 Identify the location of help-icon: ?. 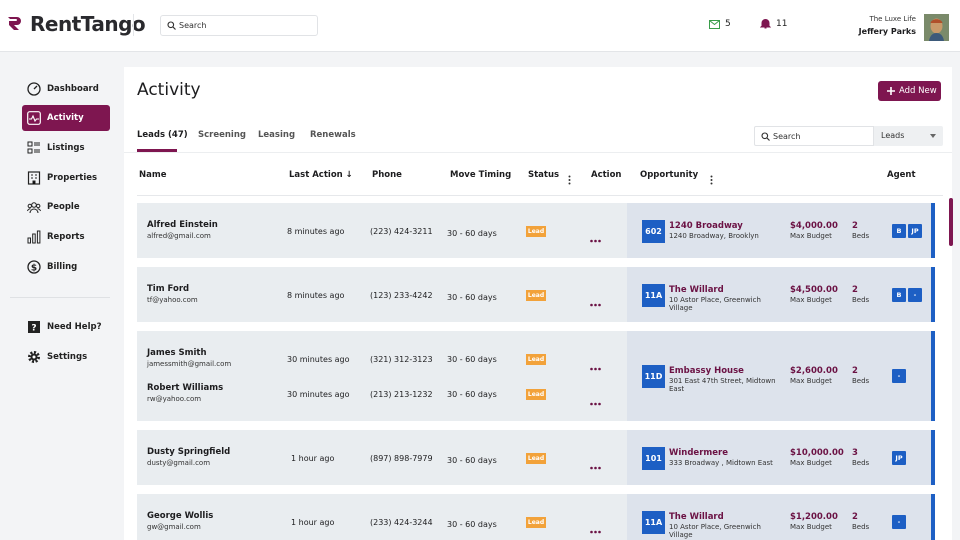
(34, 327).